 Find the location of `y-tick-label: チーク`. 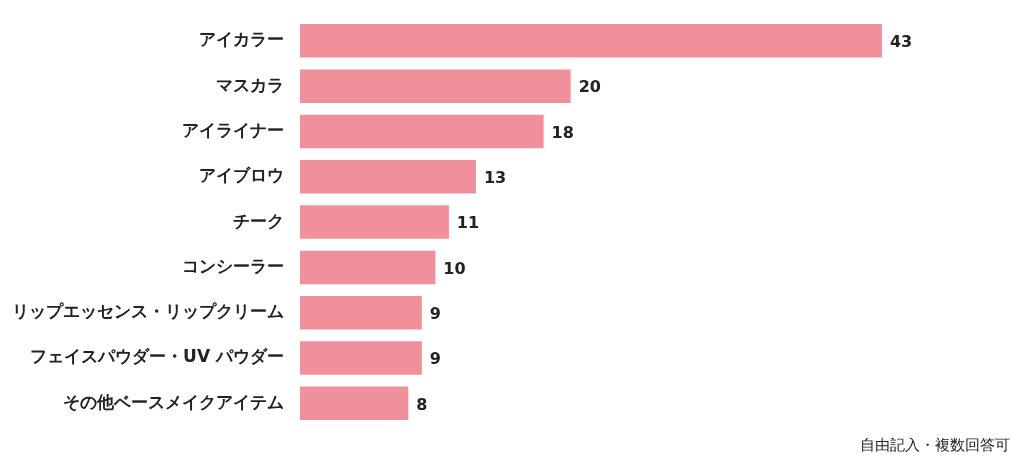

y-tick-label: チーク is located at coordinates (258, 220).